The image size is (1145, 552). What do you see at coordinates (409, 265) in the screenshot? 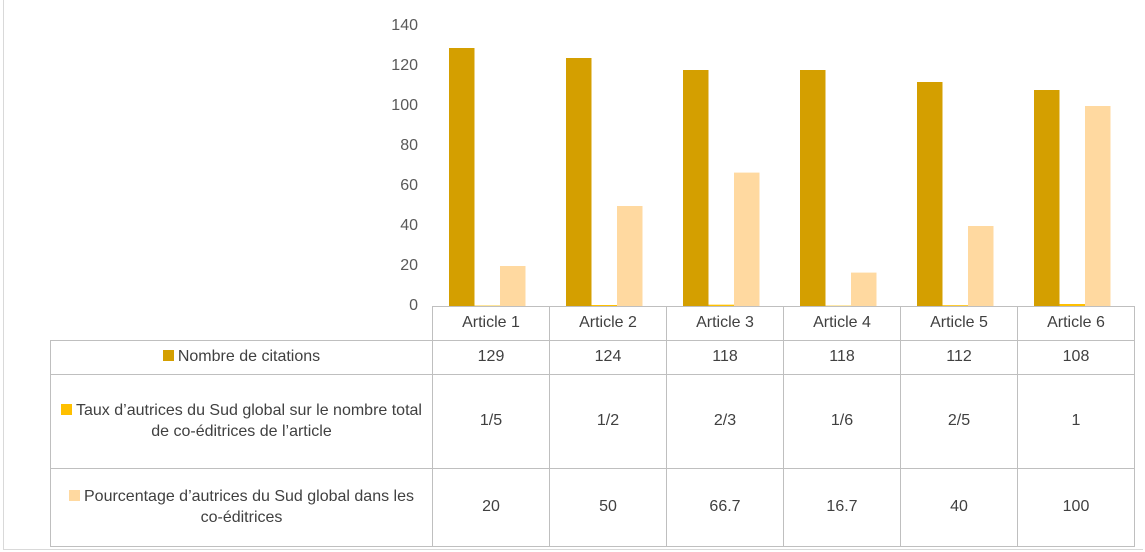
I see `y-tick-label: 20` at bounding box center [409, 265].